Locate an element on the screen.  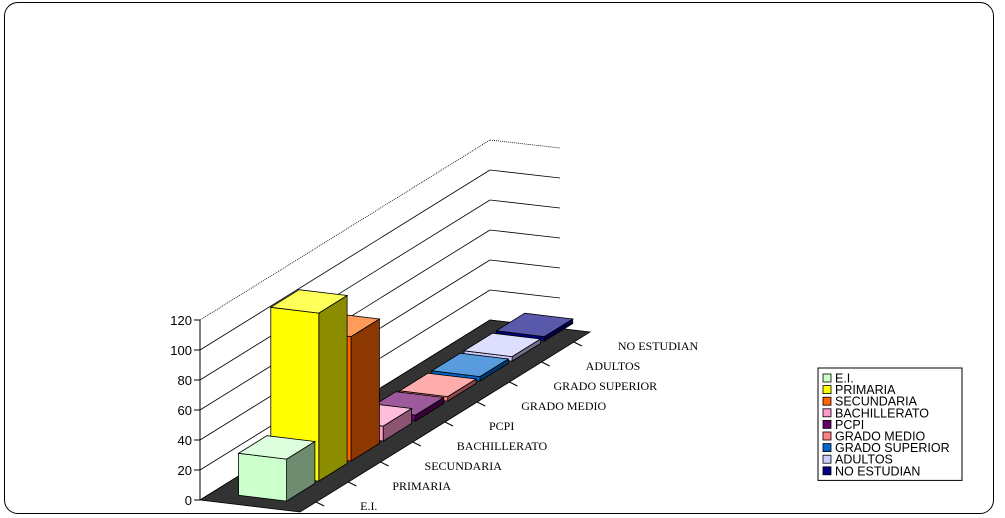
y-tick-label: 100 is located at coordinates (181, 350).